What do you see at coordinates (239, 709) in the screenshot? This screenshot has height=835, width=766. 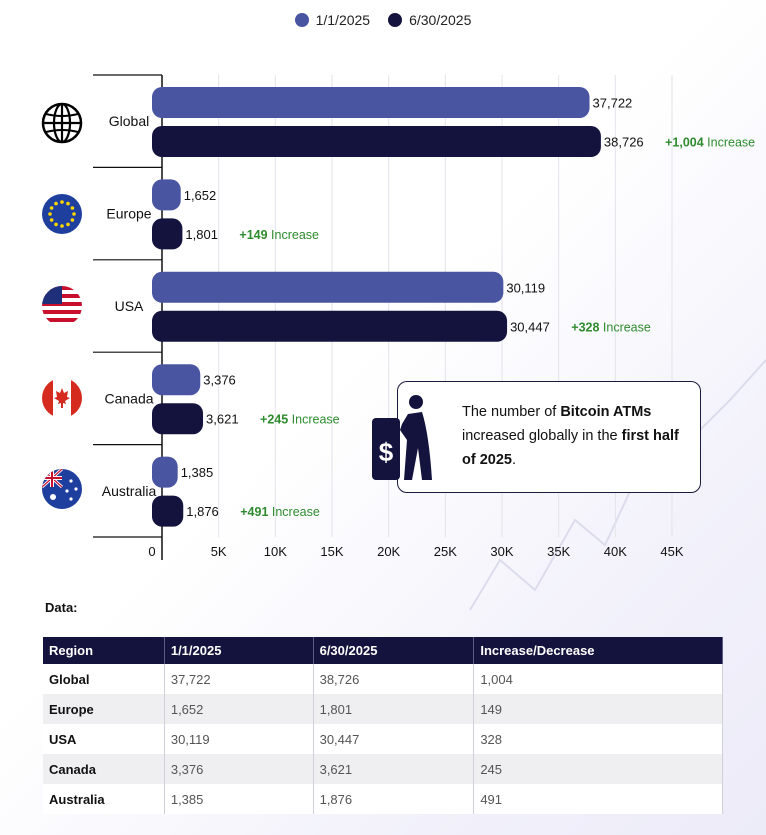 I see `table-cell-start: 1,652` at bounding box center [239, 709].